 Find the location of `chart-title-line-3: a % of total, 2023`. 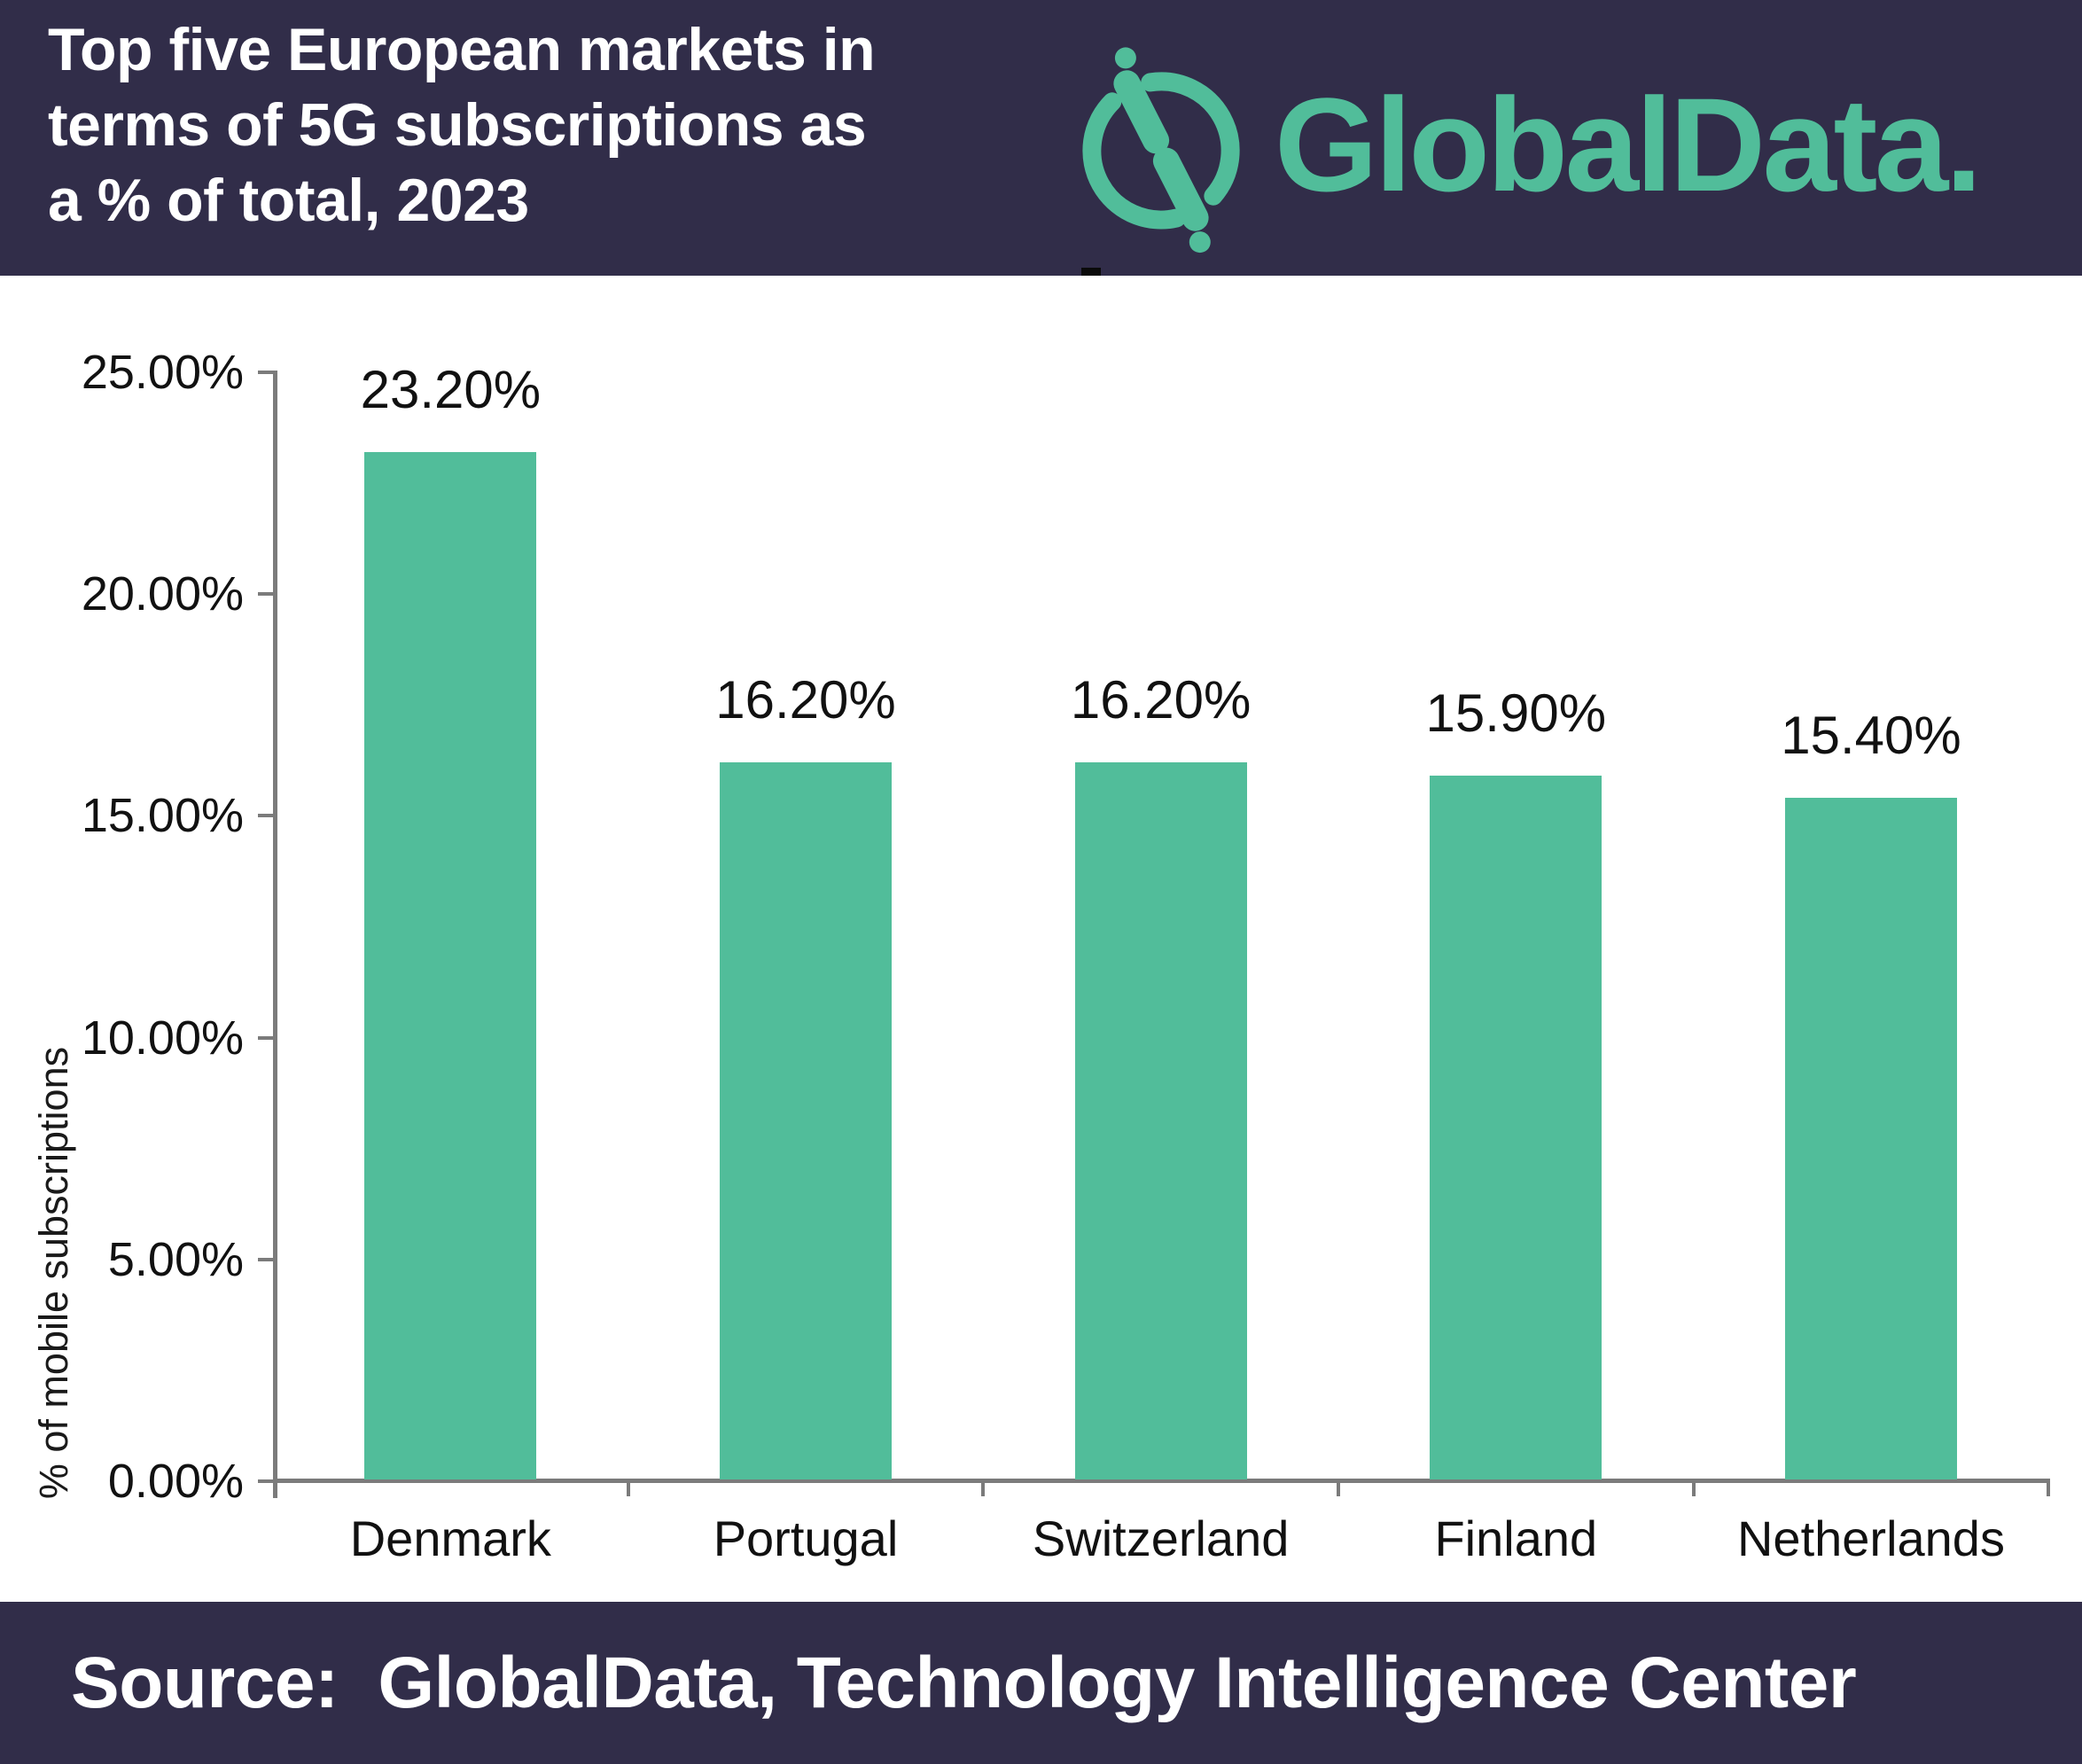

chart-title-line-3: a % of total, 2023 is located at coordinates (288, 200).